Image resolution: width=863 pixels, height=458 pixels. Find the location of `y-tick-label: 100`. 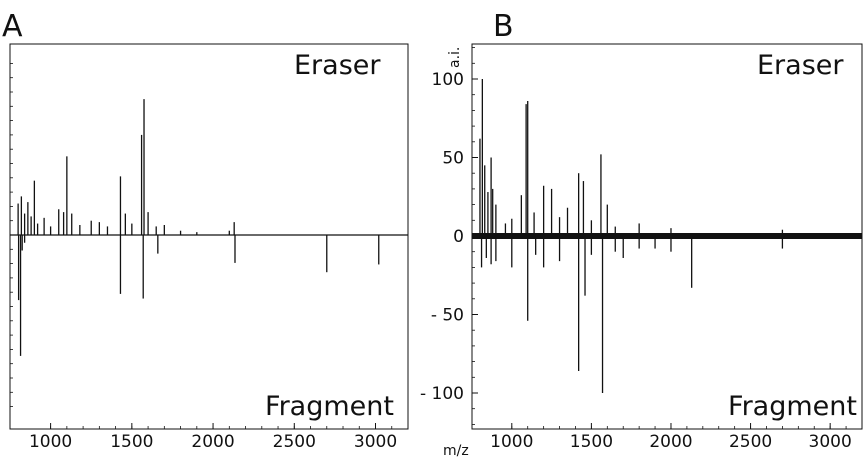

y-tick-label: 100 is located at coordinates (448, 80).